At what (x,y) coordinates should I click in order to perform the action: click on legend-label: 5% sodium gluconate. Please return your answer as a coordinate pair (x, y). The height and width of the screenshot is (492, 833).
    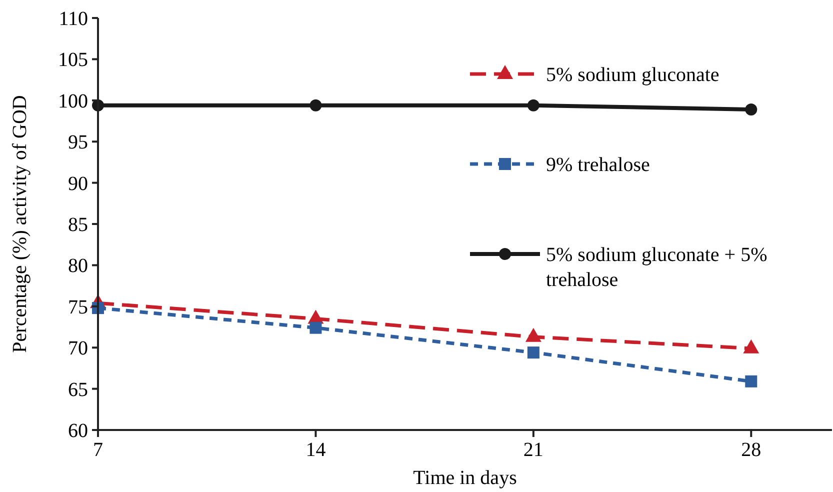
    Looking at the image, I should click on (633, 75).